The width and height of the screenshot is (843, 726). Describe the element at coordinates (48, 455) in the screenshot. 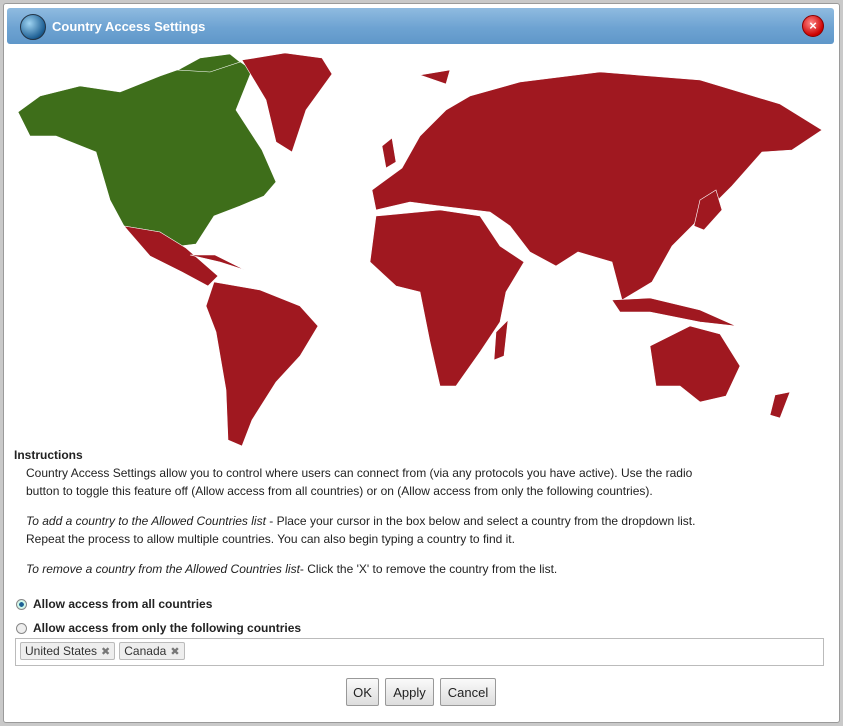

I see `instructions-heading: Instructions` at that location.